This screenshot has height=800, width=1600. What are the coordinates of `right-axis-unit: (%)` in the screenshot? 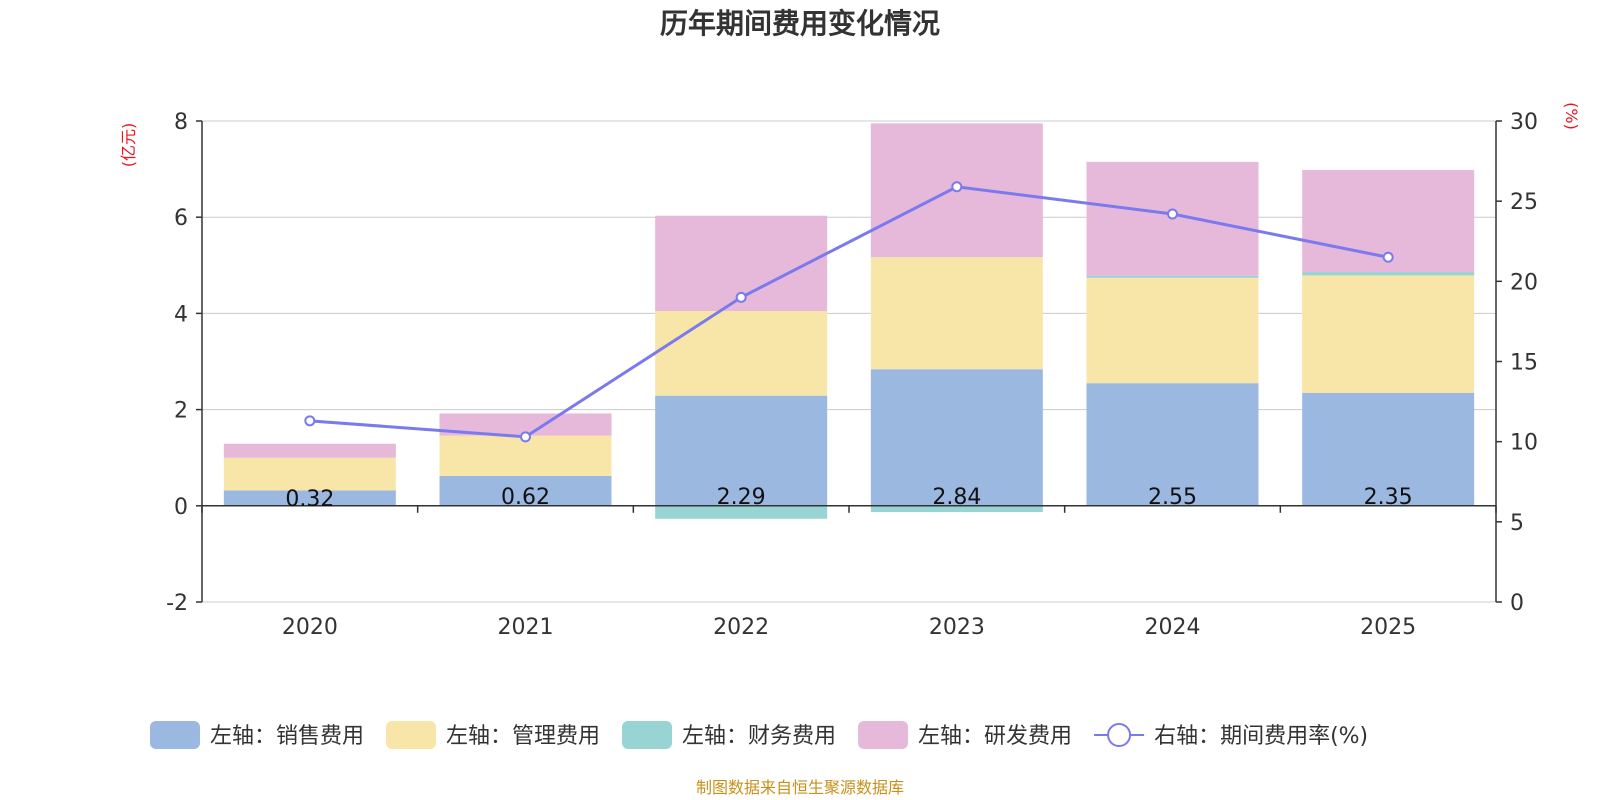 It's located at (1571, 116).